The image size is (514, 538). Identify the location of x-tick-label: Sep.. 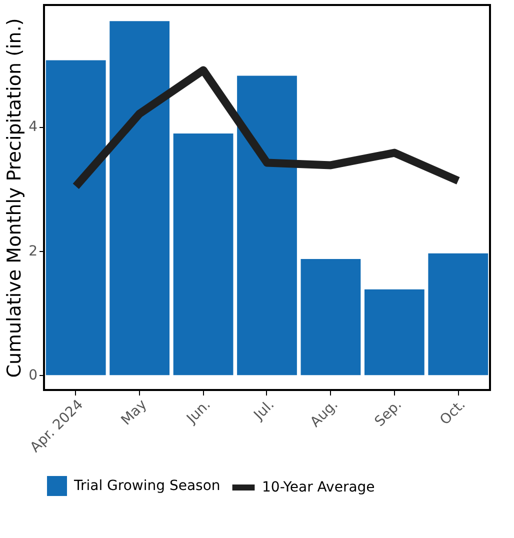
(389, 413).